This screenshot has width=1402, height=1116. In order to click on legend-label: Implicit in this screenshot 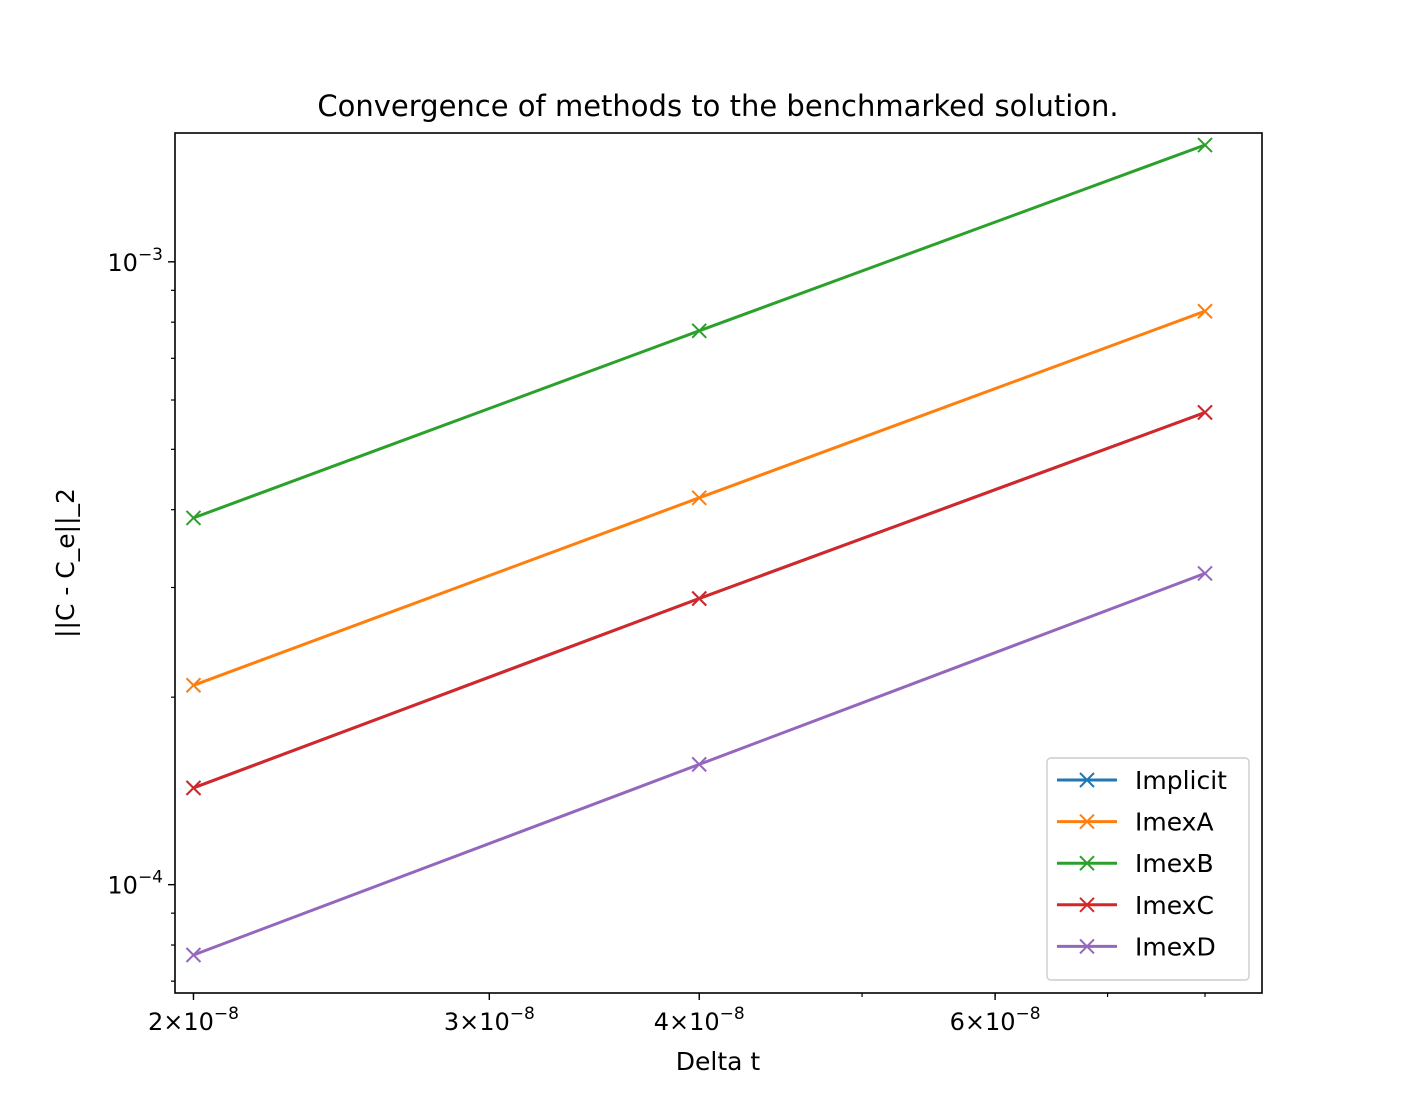, I will do `click(1181, 780)`.